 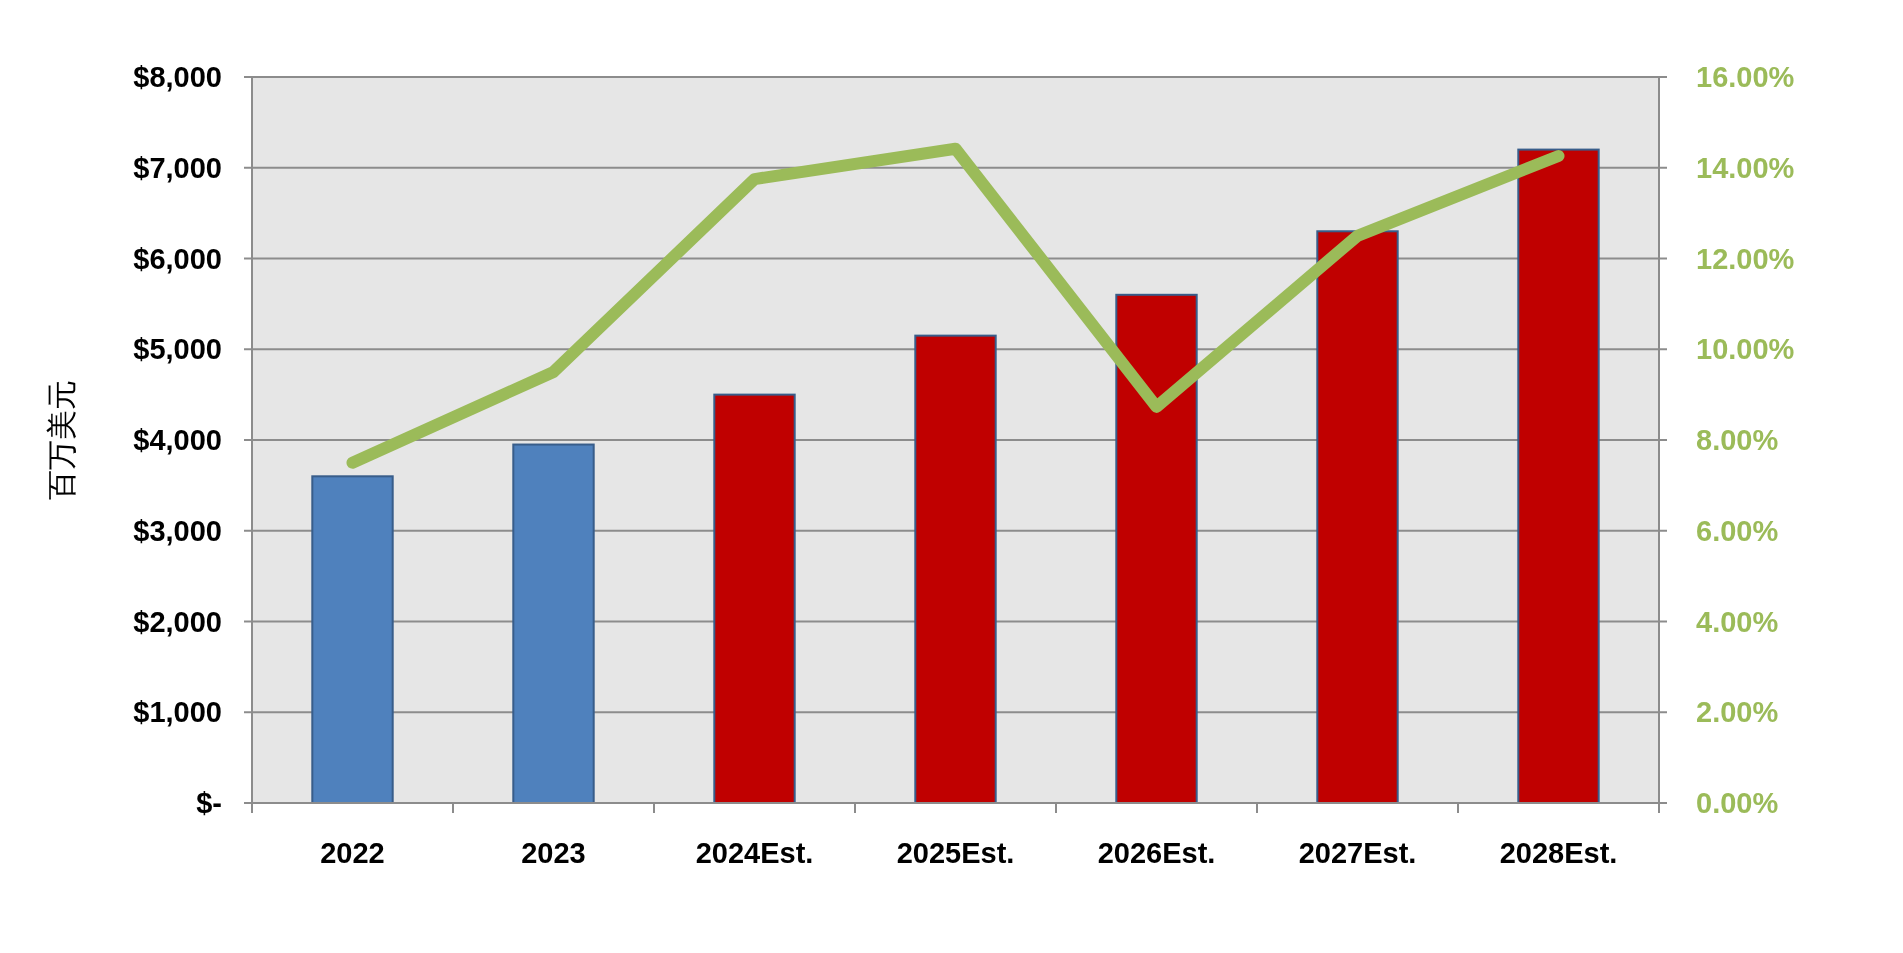 I want to click on x-tick-label: 2026Est., so click(x=1156, y=853).